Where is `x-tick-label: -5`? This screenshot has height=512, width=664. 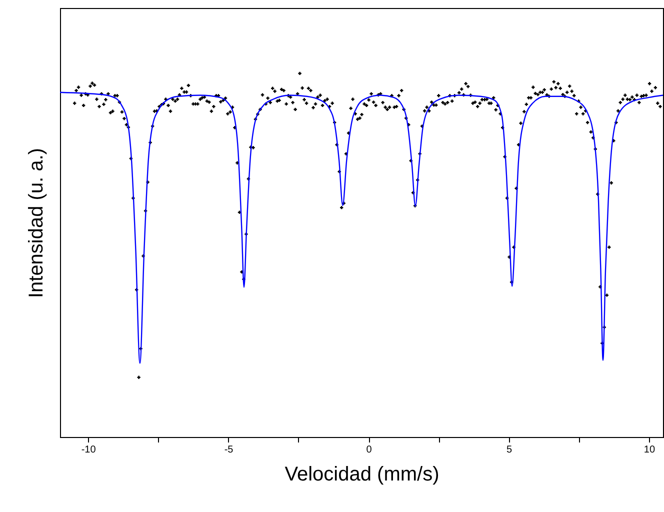
x-tick-label: -5 is located at coordinates (229, 450).